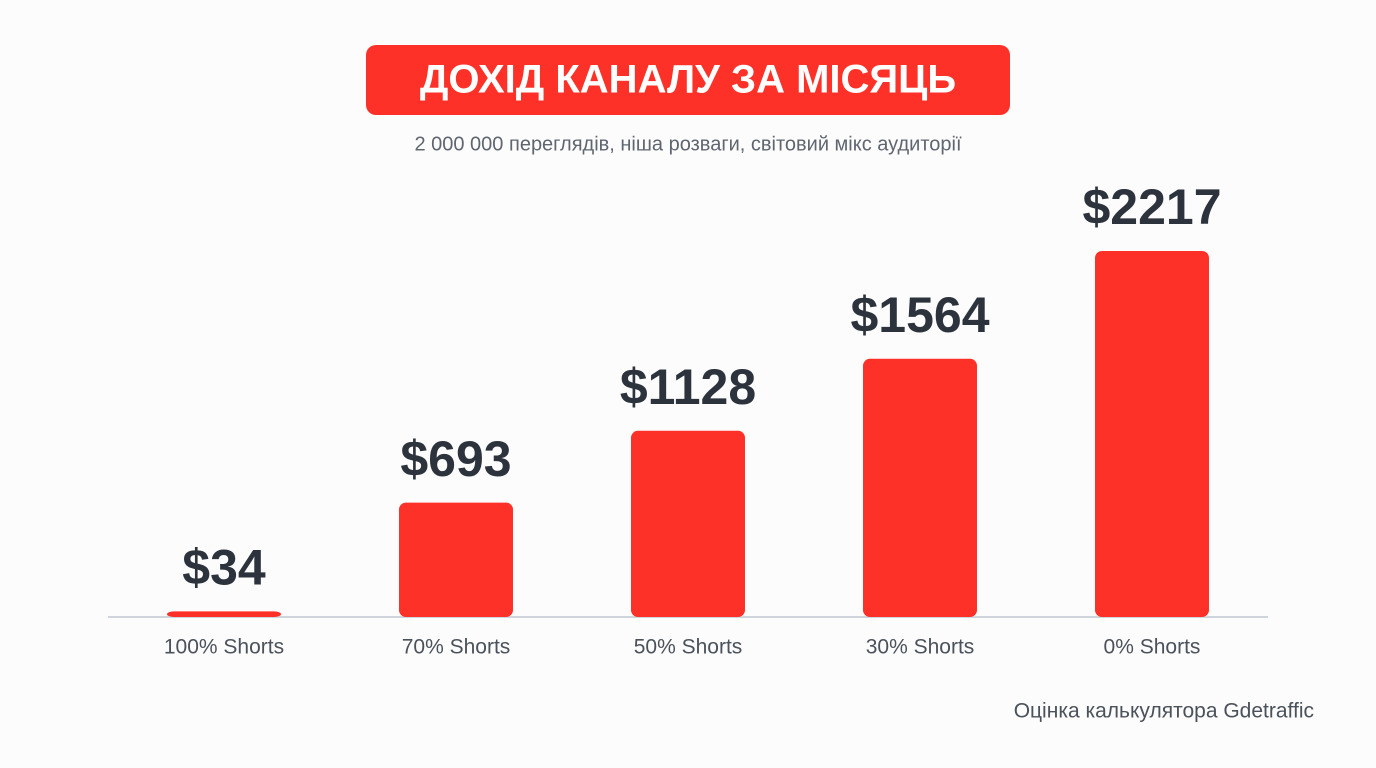 This screenshot has width=1376, height=768. I want to click on value-label: $34, so click(224, 568).